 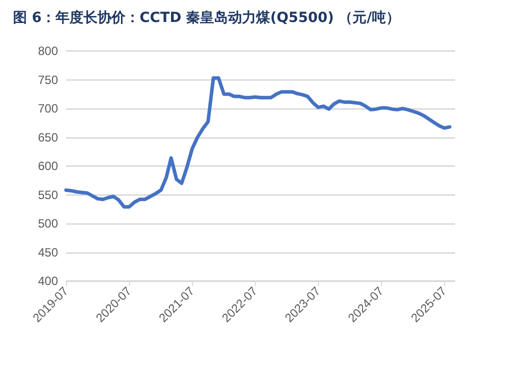 What do you see at coordinates (48, 166) in the screenshot?
I see `y-tick-label: 600` at bounding box center [48, 166].